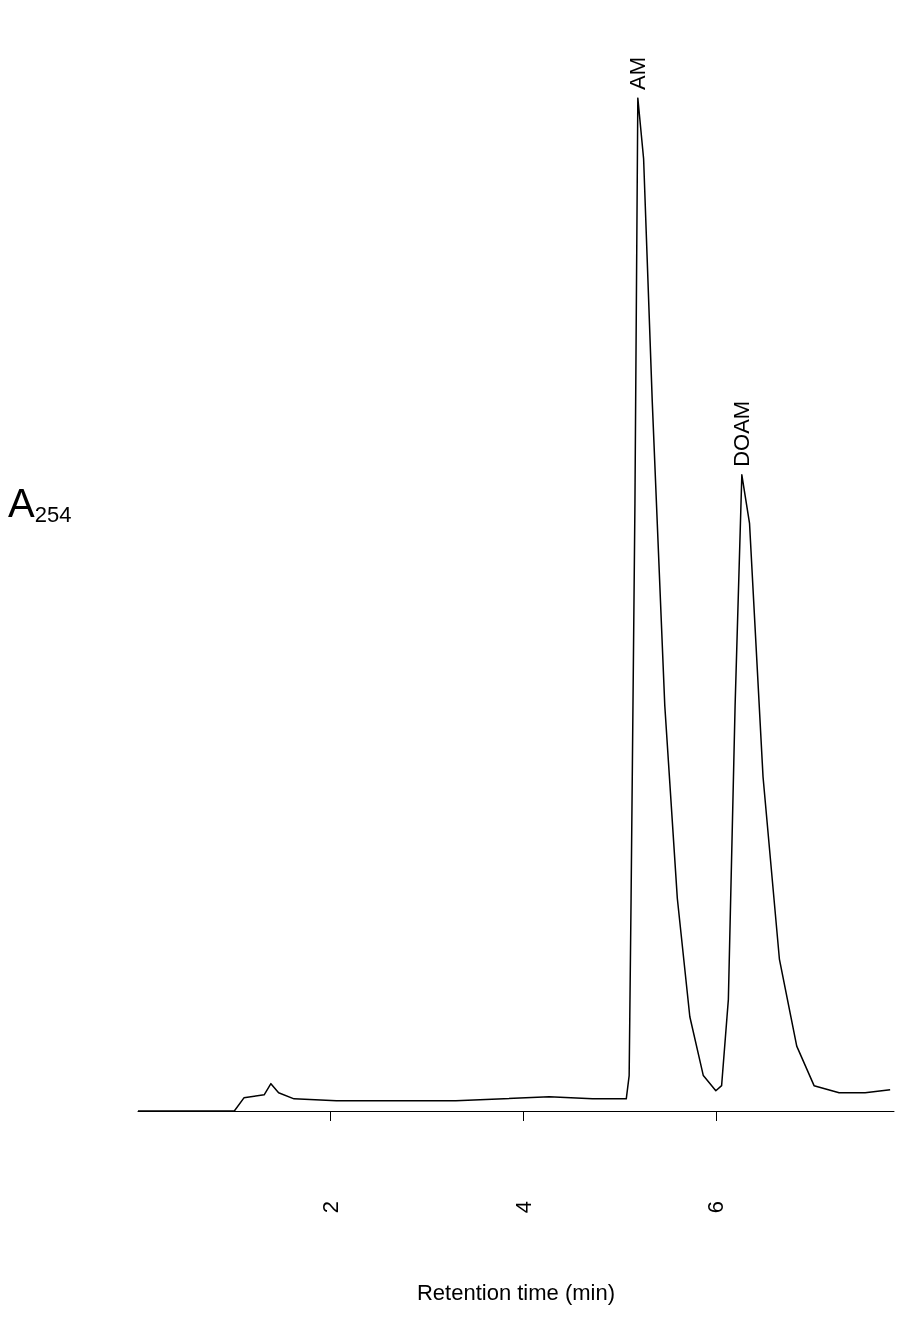 The width and height of the screenshot is (912, 1329). I want to click on x-axis-title: Retention time (min), so click(516, 1292).